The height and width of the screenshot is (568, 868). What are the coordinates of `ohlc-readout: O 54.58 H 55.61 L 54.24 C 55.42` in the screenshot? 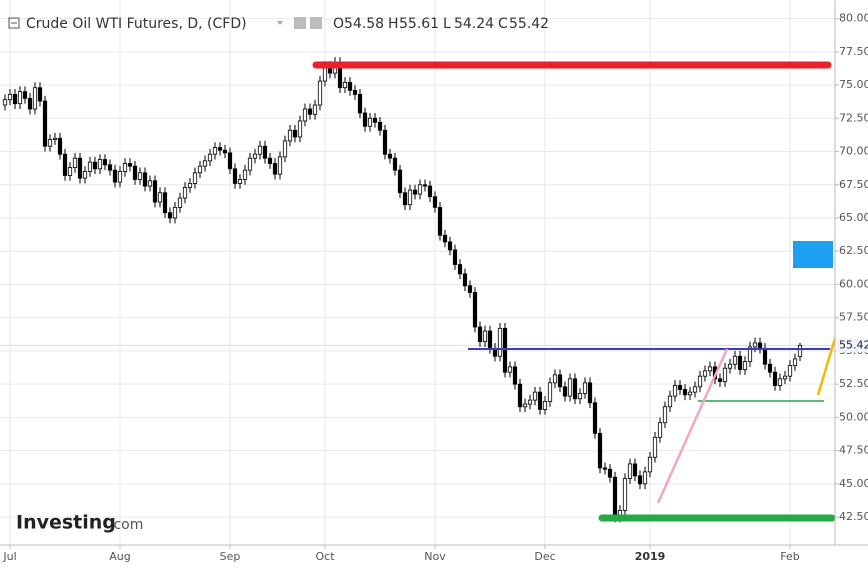 It's located at (441, 24).